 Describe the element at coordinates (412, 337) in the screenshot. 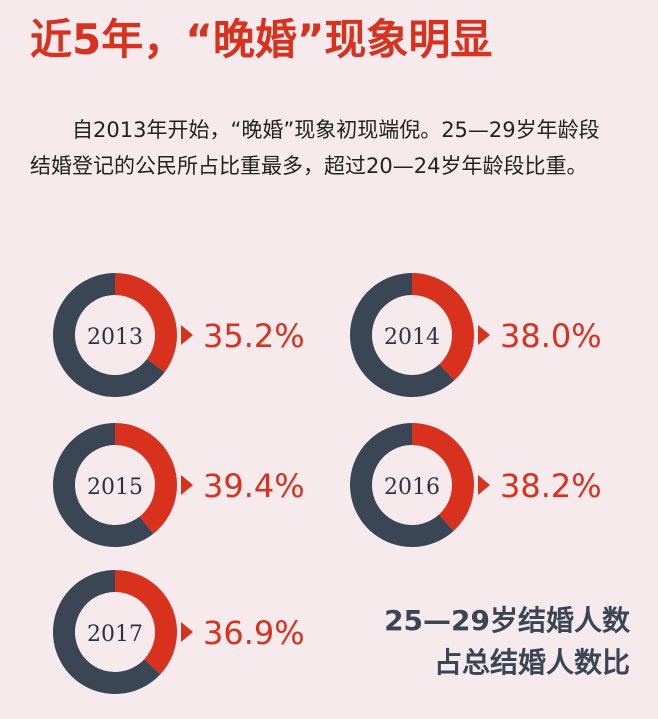

I see `year-label: 2014` at that location.